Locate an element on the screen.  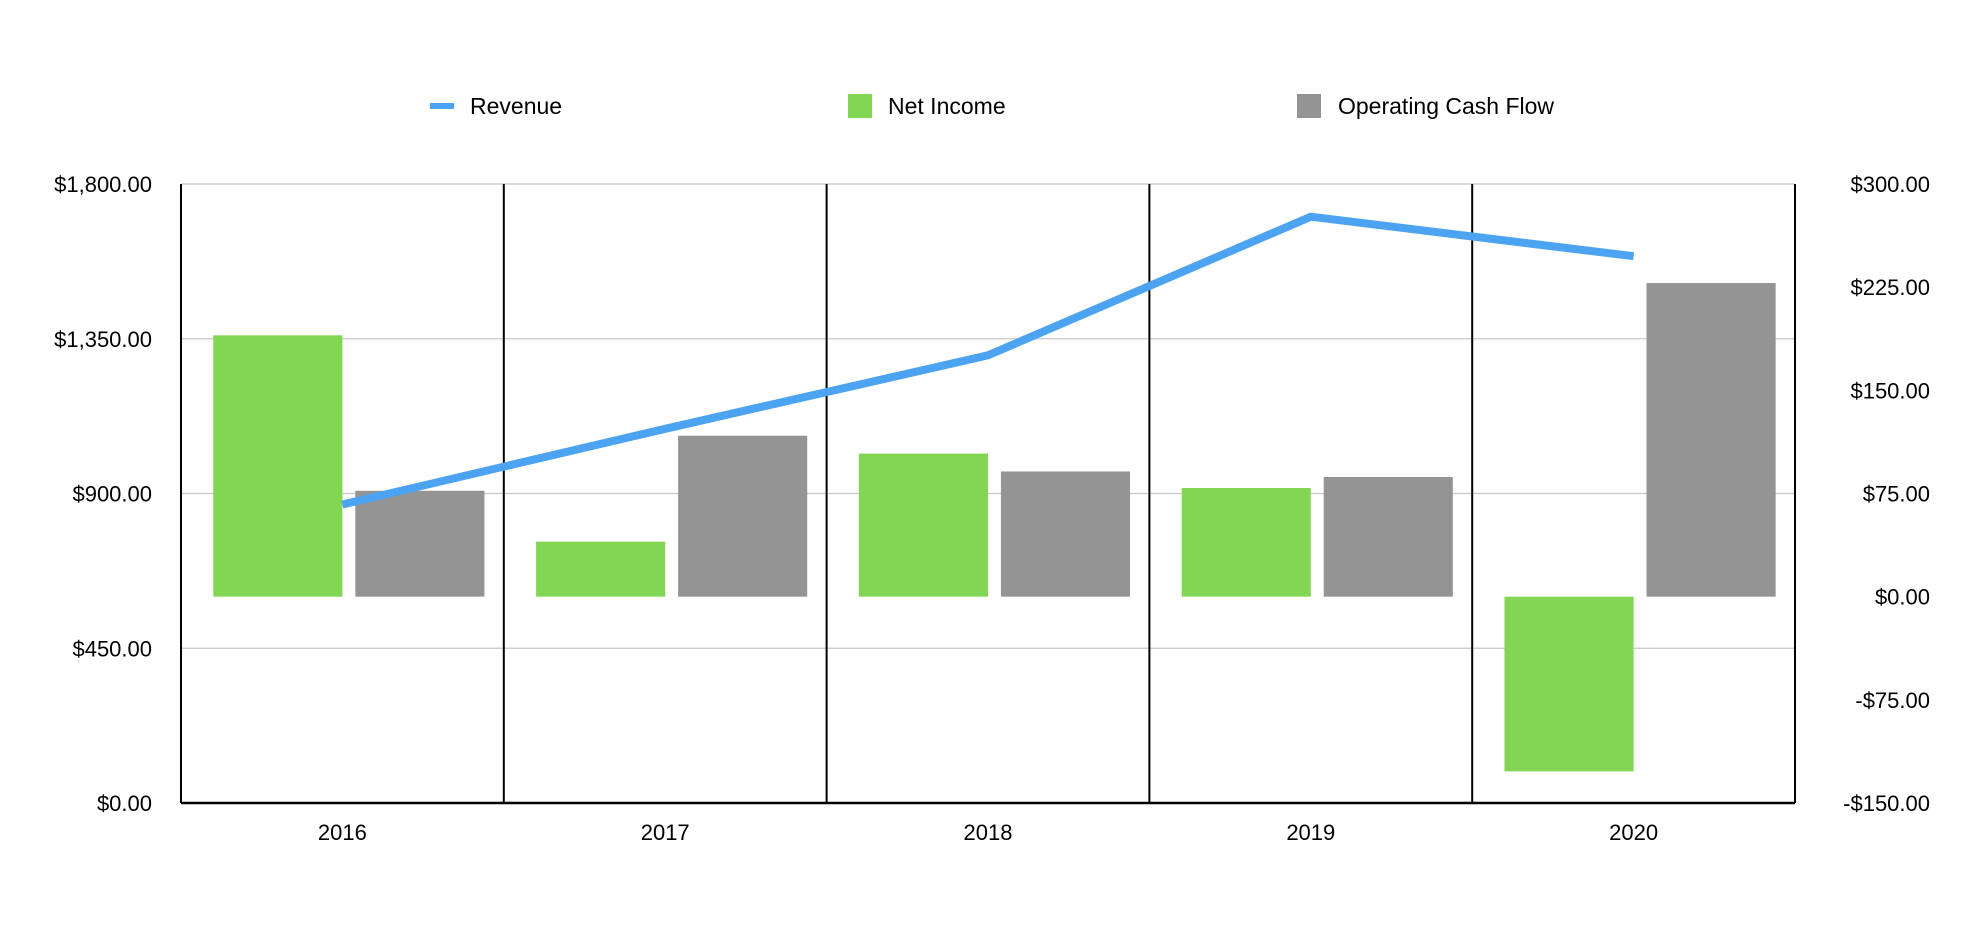
right-tick-label: -$150.00 is located at coordinates (1886, 803).